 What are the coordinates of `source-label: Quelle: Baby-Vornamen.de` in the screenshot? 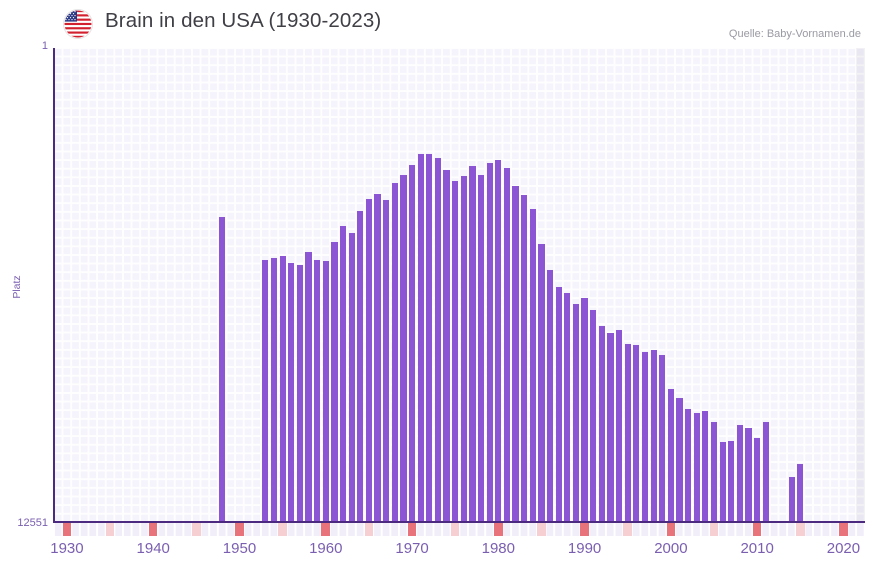 It's located at (794, 34).